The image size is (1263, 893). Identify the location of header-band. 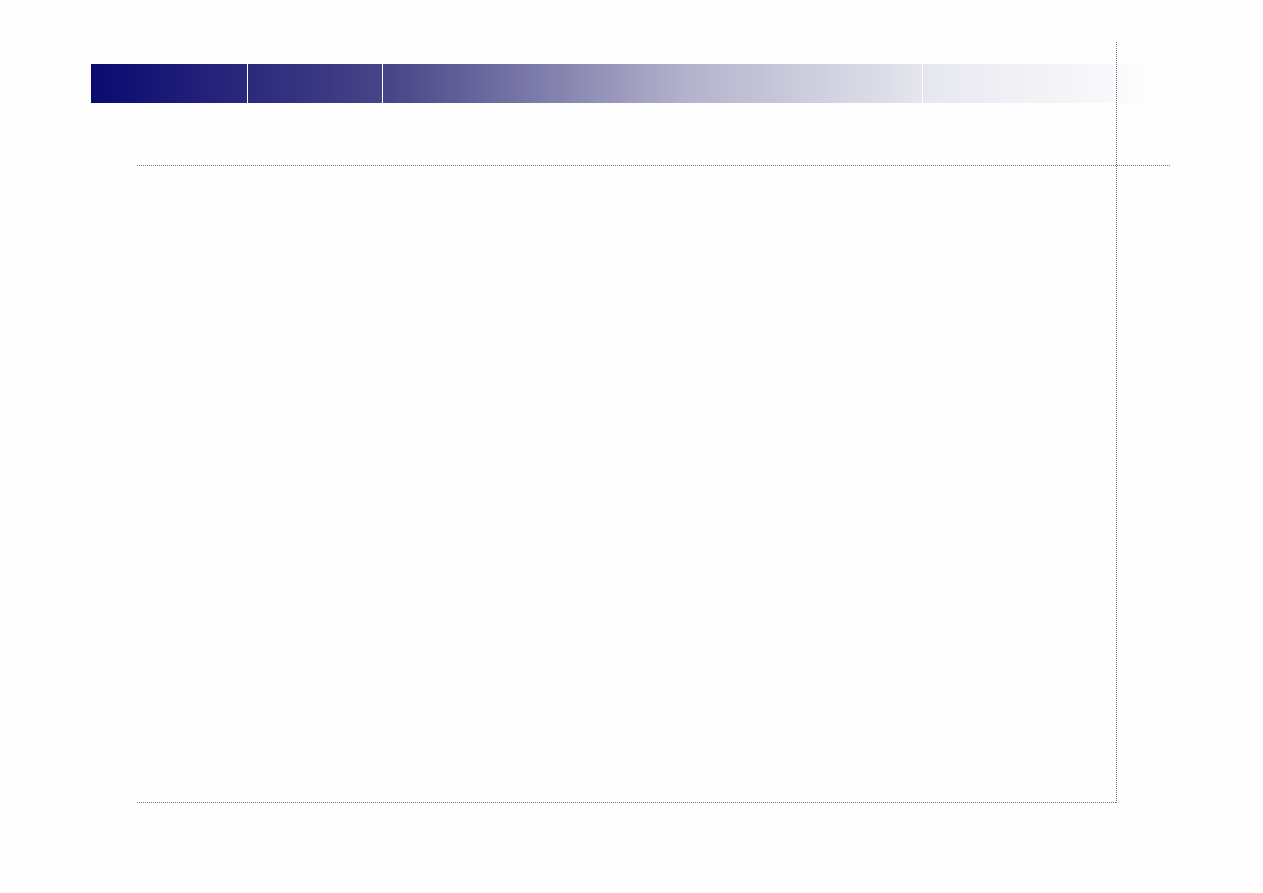
(631, 83).